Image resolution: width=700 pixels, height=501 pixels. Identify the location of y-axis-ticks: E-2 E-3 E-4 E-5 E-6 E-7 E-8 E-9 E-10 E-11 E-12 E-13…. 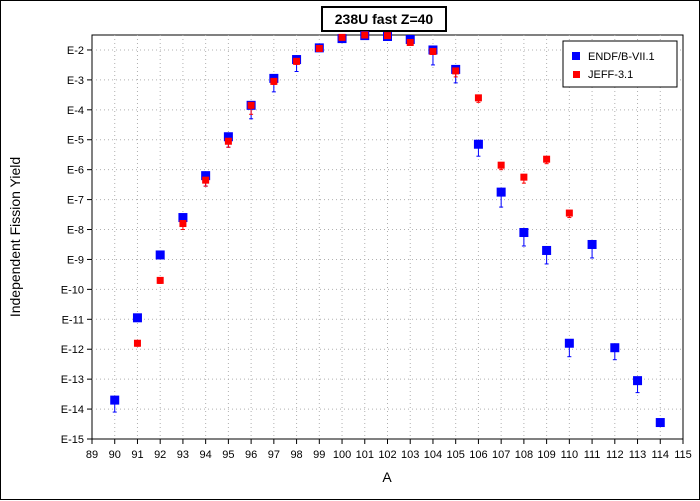
(76, 245).